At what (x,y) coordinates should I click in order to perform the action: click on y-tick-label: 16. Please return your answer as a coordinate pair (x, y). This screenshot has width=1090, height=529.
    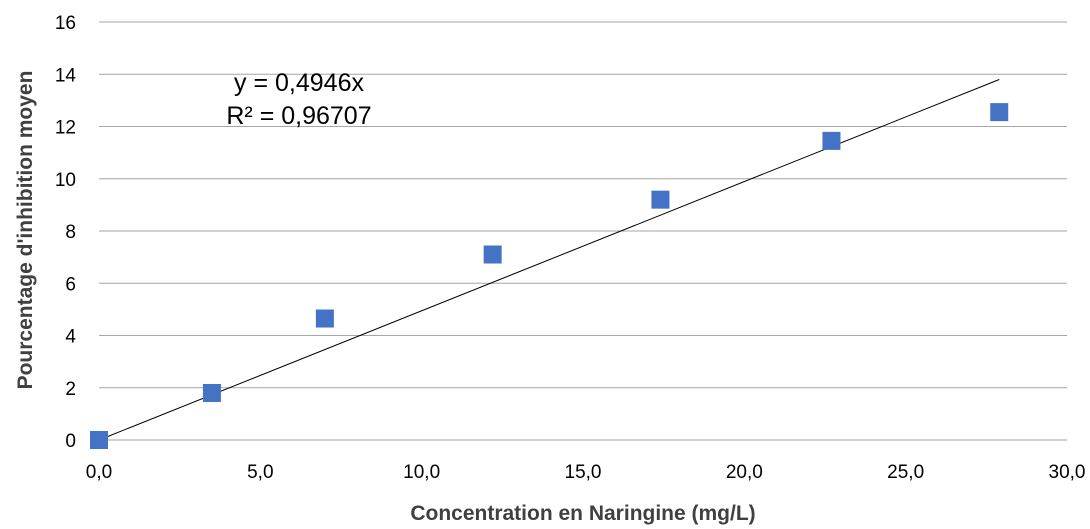
    Looking at the image, I should click on (65, 23).